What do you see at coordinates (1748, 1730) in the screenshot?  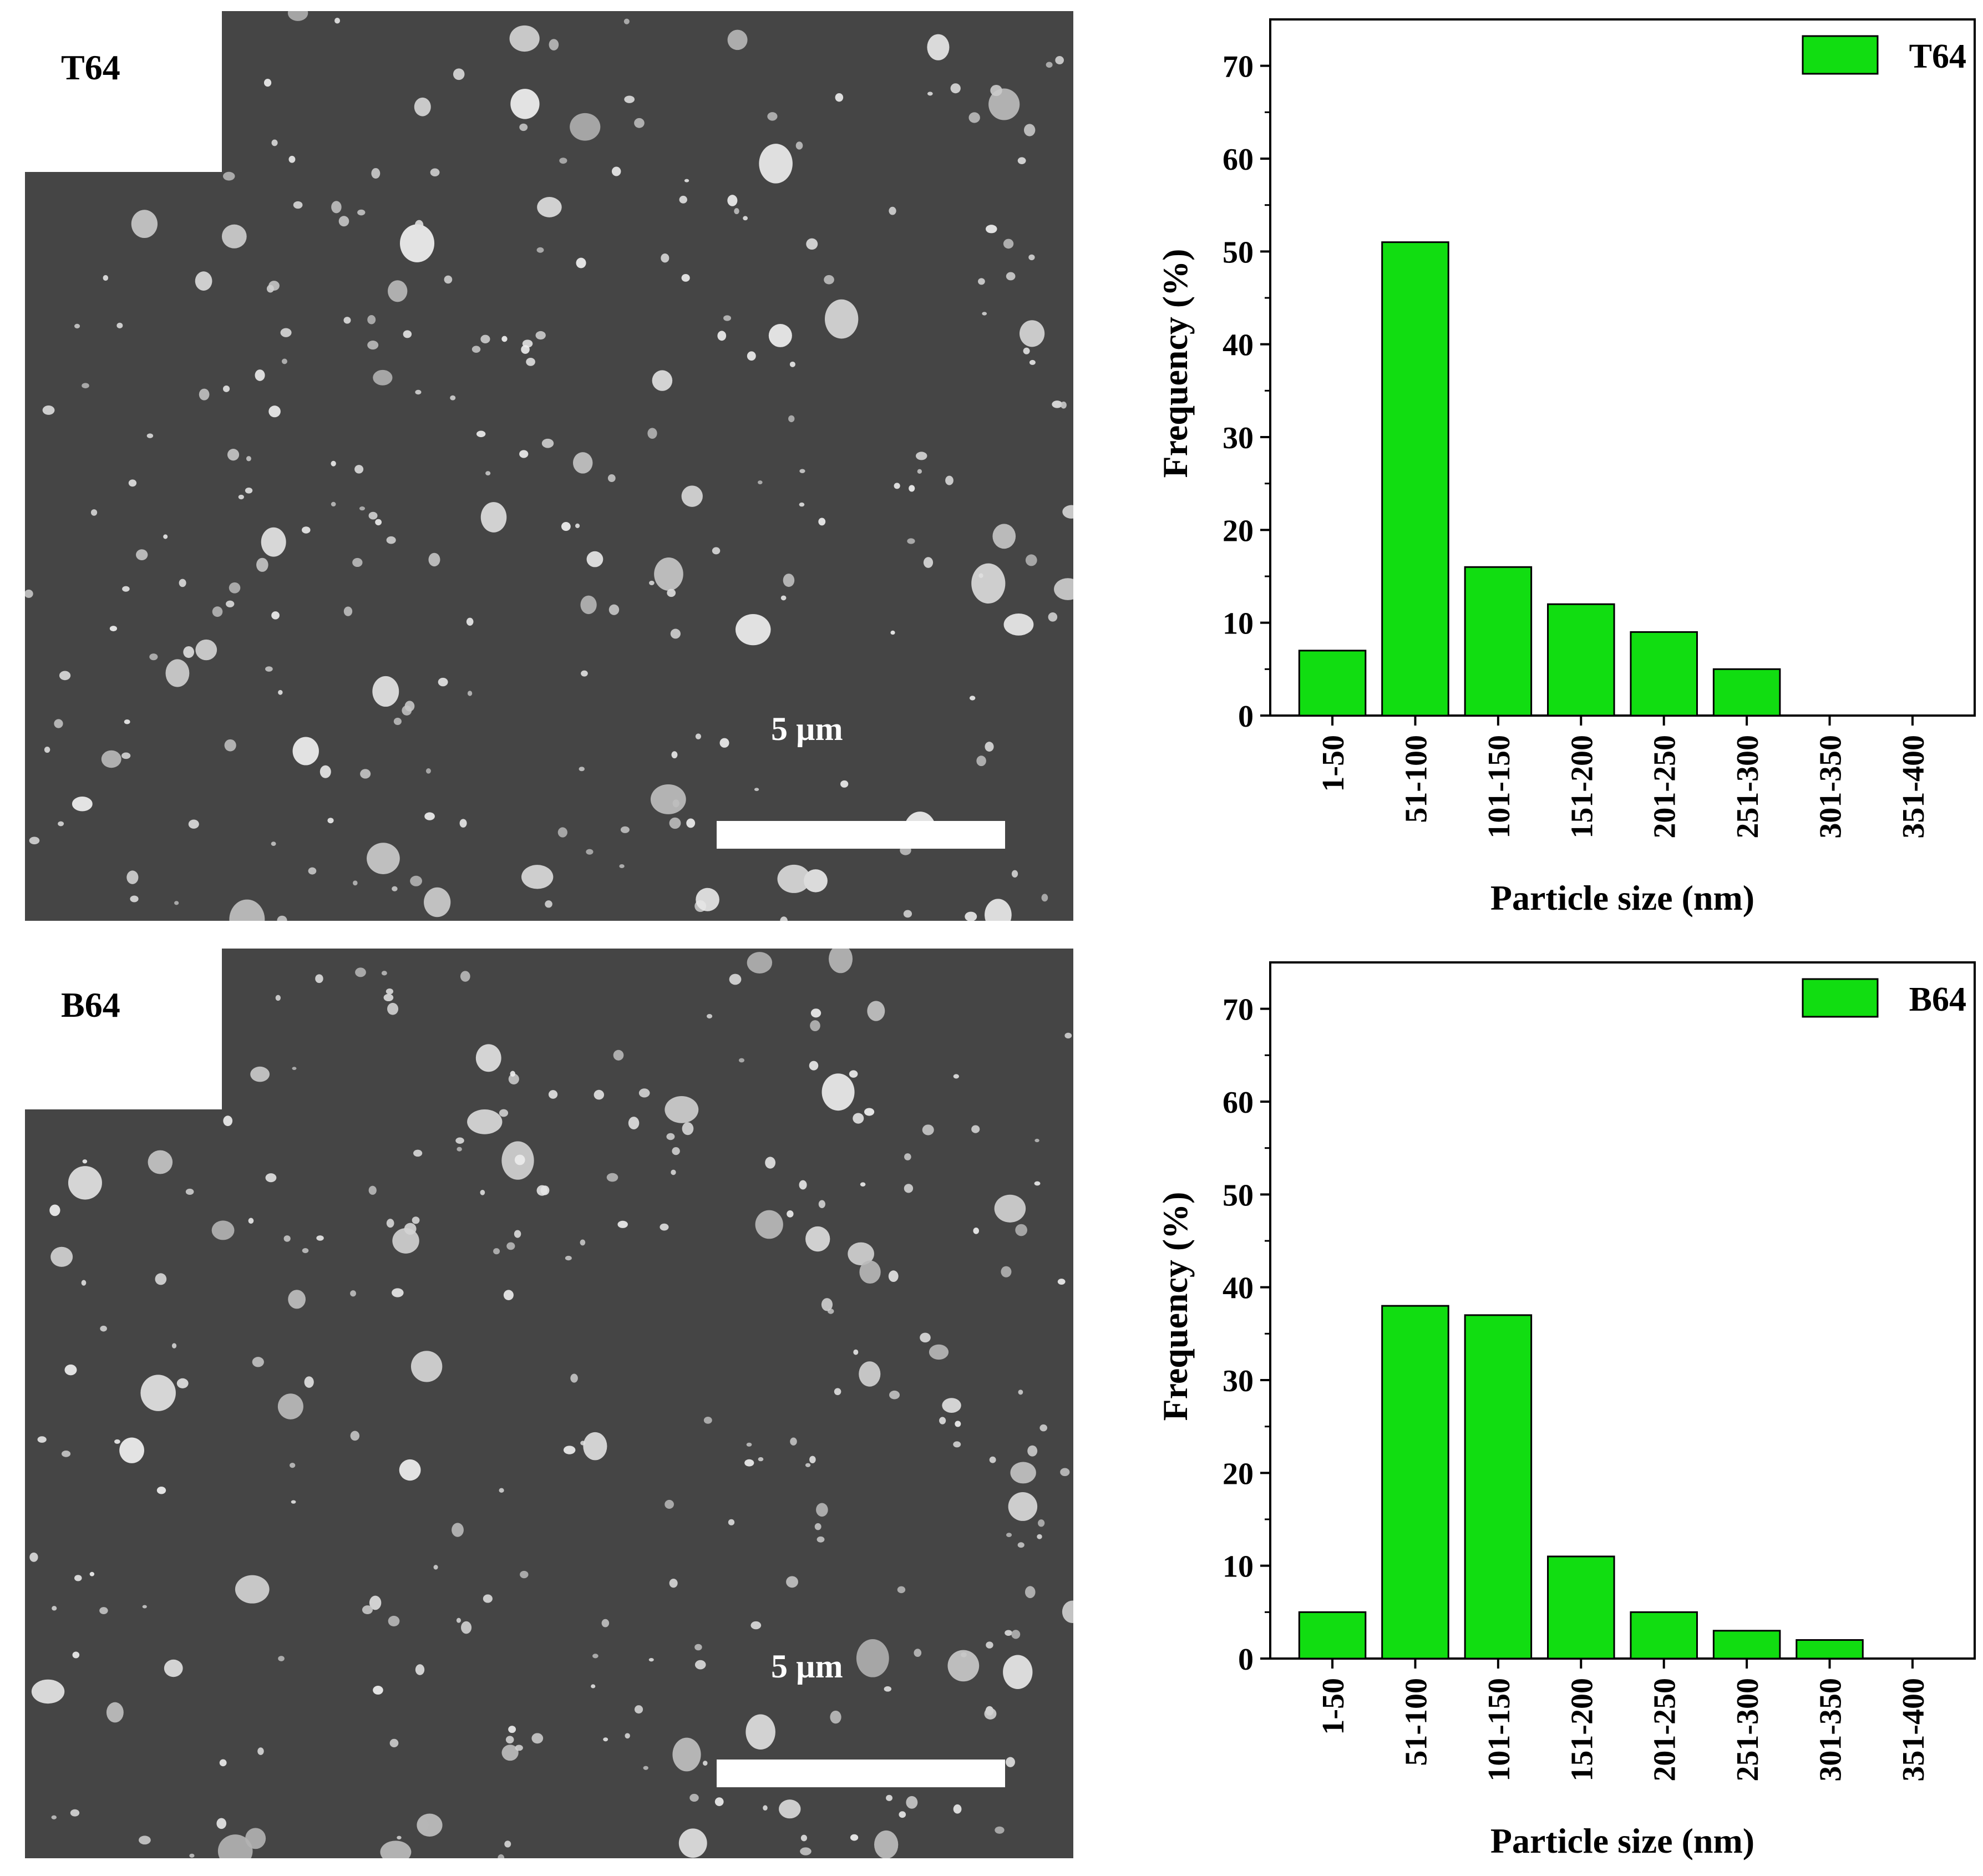 I see `x-tick-label: 251-300` at bounding box center [1748, 1730].